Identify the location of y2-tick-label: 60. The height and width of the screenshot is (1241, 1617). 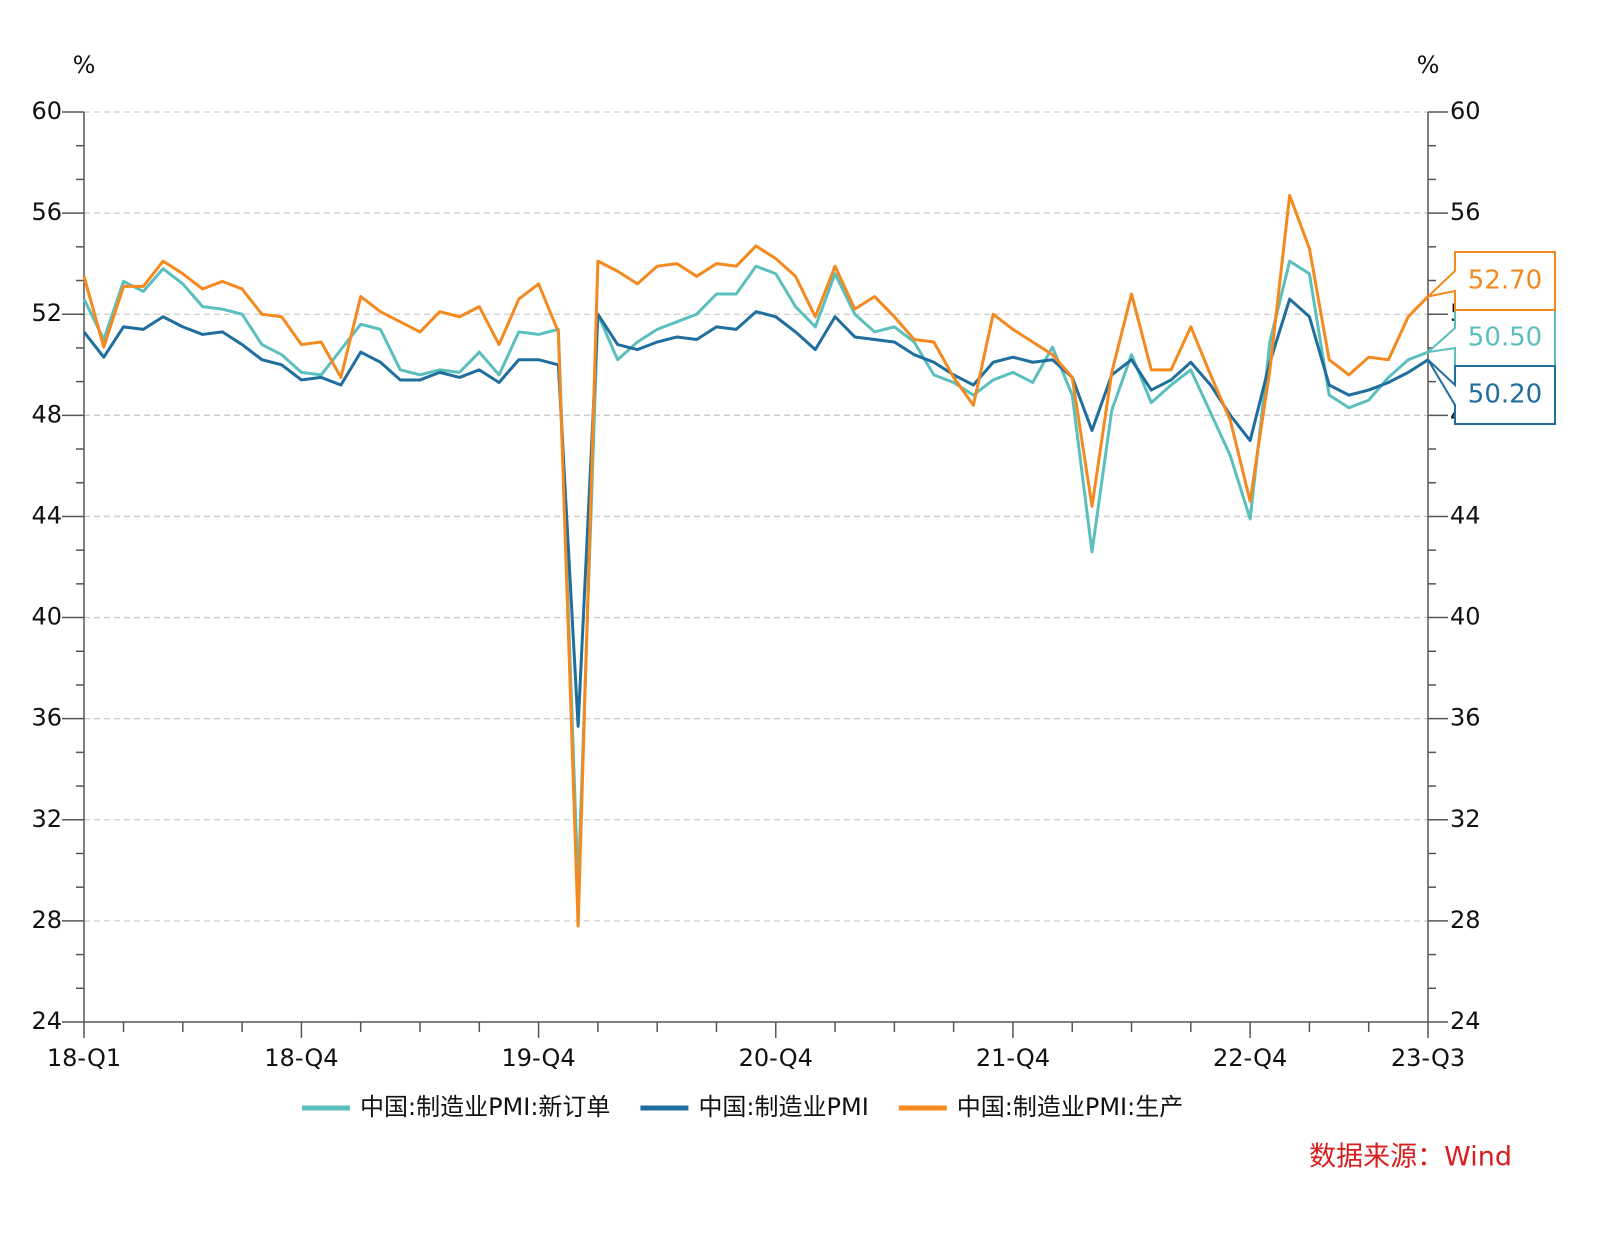
(1465, 111).